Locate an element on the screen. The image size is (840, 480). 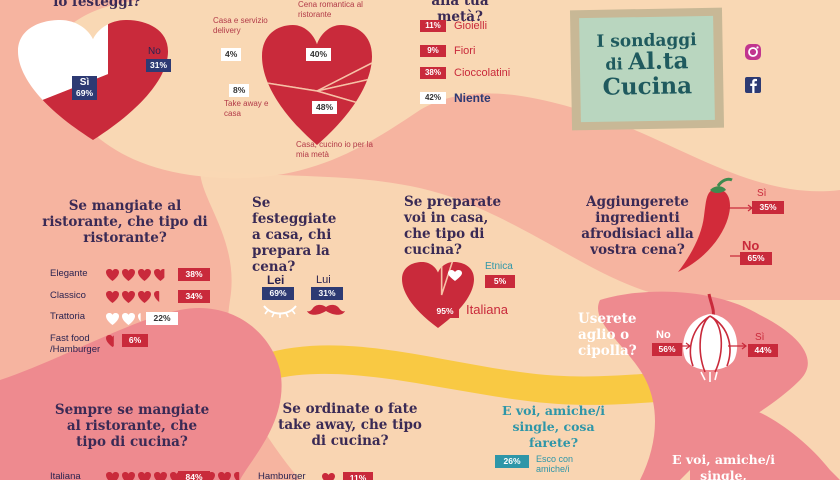
regalo-value-1: 9% is located at coordinates (433, 51).